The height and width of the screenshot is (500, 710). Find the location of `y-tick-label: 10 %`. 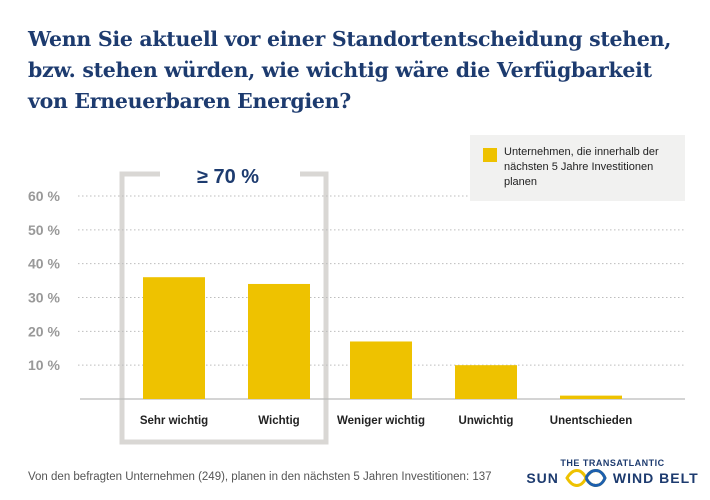

y-tick-label: 10 % is located at coordinates (44, 365).